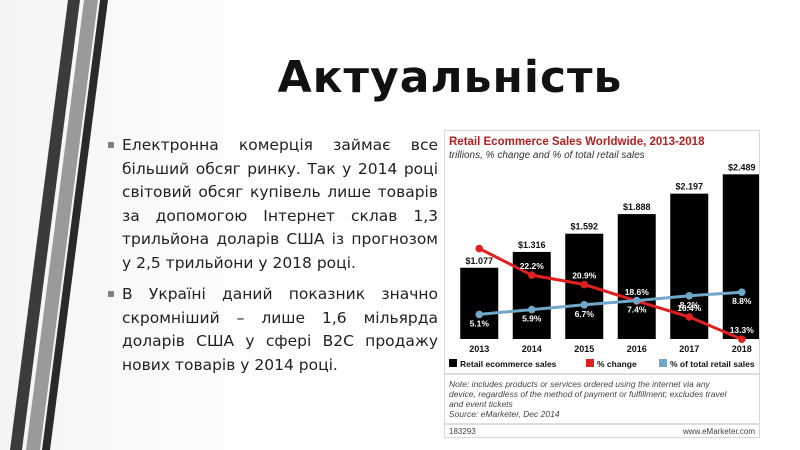  Describe the element at coordinates (742, 301) in the screenshot. I see `pct-total|2-label: 8.8%` at that location.